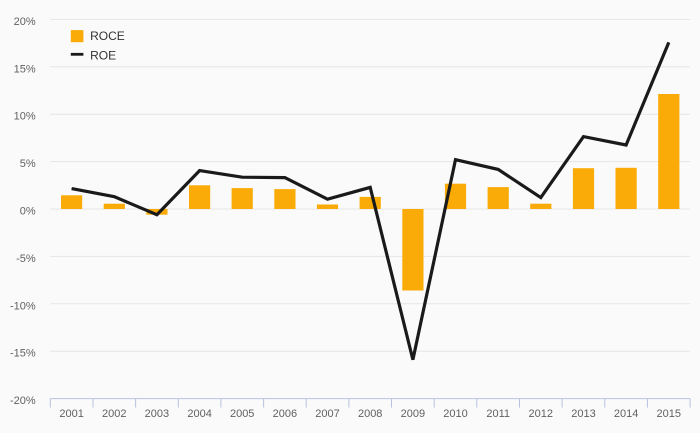 The image size is (700, 433). What do you see at coordinates (28, 212) in the screenshot?
I see `svg-text: 0%` at bounding box center [28, 212].